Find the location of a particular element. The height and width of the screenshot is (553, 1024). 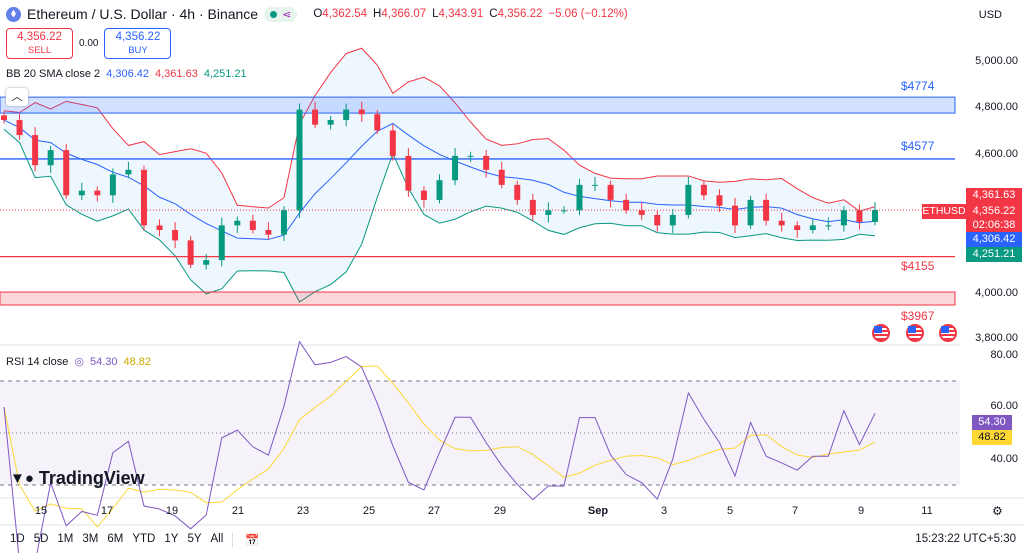

range-5y: 5Y is located at coordinates (194, 539).